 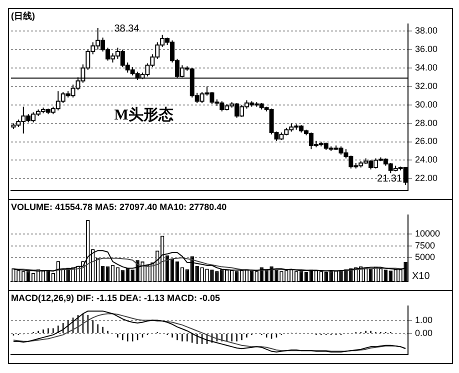 What do you see at coordinates (23, 15) in the screenshot?
I see `chart-title: (日线)` at bounding box center [23, 15].